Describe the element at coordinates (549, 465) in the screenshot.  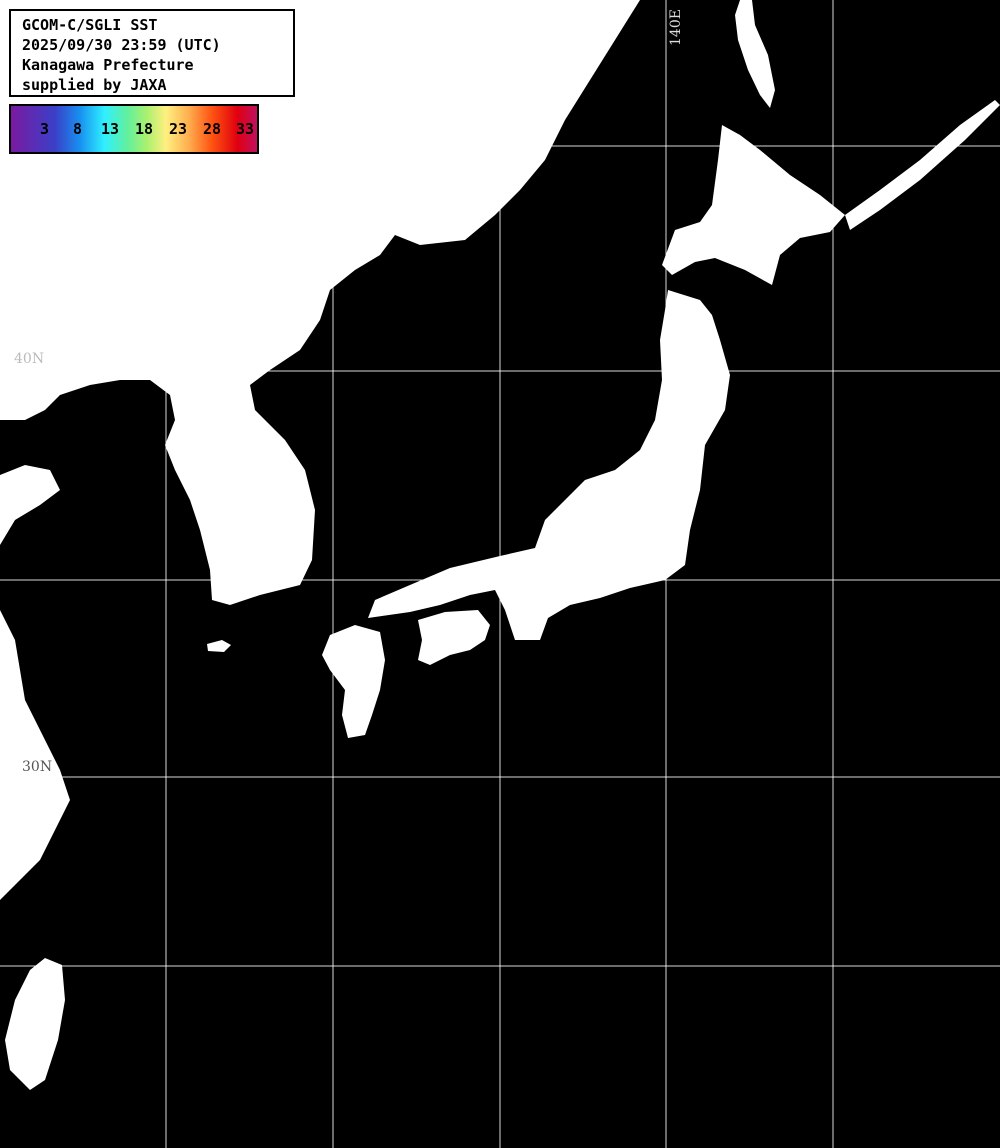
I see `honshu` at that location.